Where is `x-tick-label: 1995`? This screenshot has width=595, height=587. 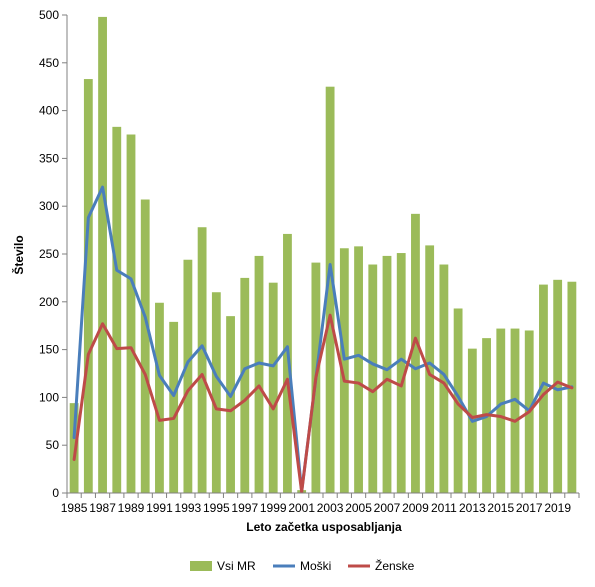
x-tick-label: 1995 is located at coordinates (216, 508).